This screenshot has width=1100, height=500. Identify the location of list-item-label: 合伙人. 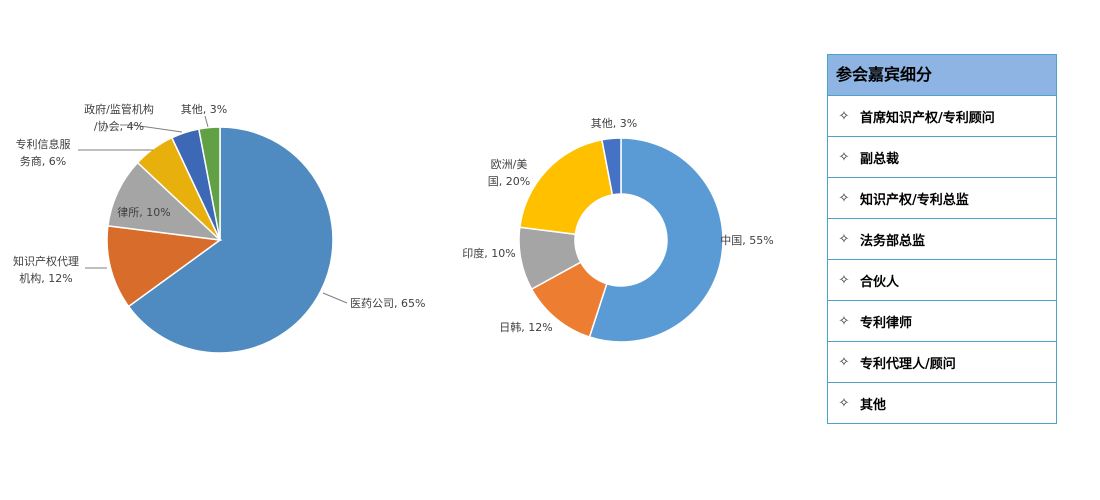
(880, 282).